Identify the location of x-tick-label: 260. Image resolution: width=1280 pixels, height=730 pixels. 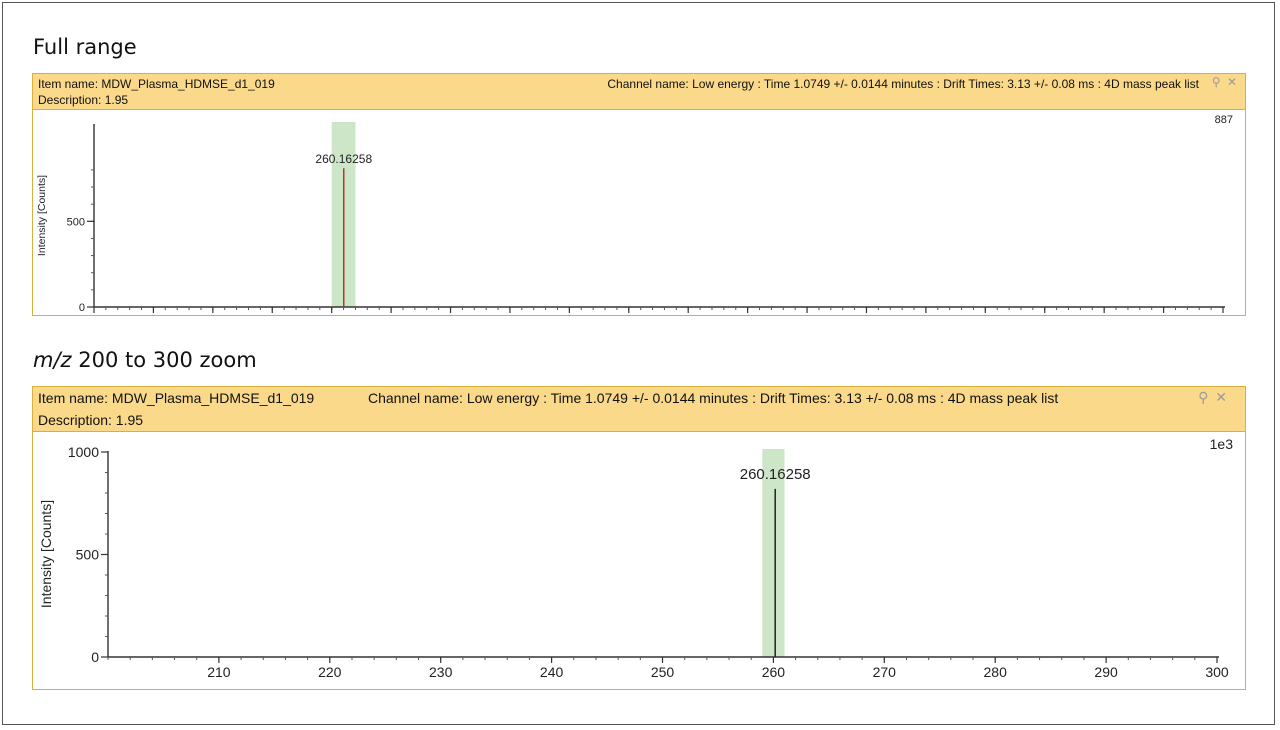
(774, 672).